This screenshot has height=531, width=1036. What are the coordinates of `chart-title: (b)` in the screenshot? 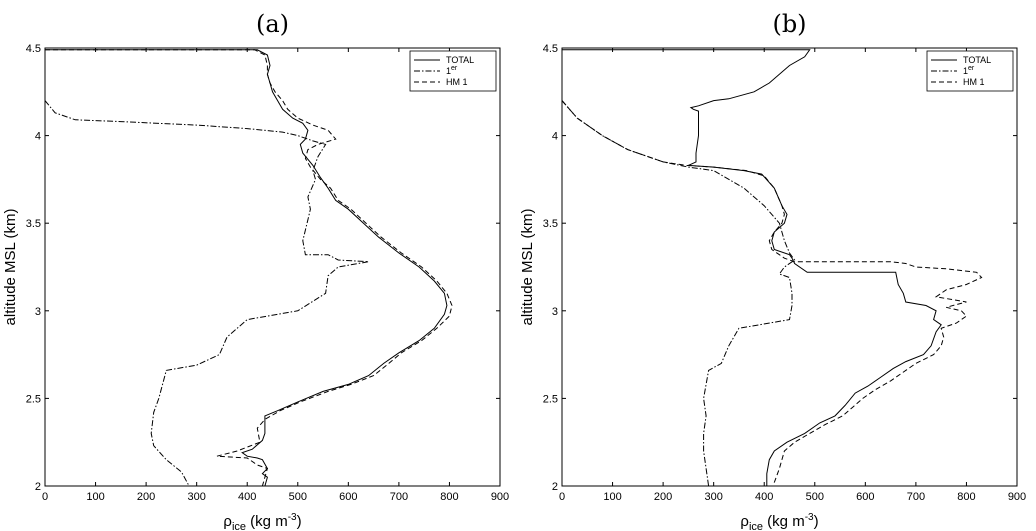 It's located at (789, 24).